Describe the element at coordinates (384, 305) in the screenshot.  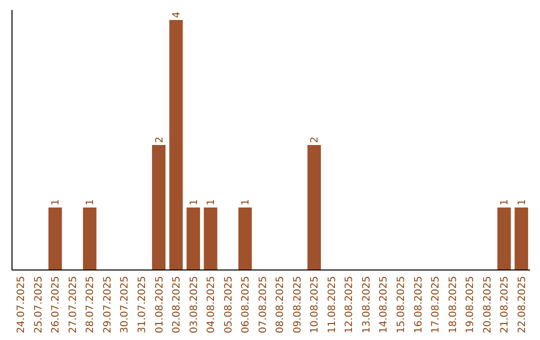
I see `x-tick-label: 14.08.2025` at that location.